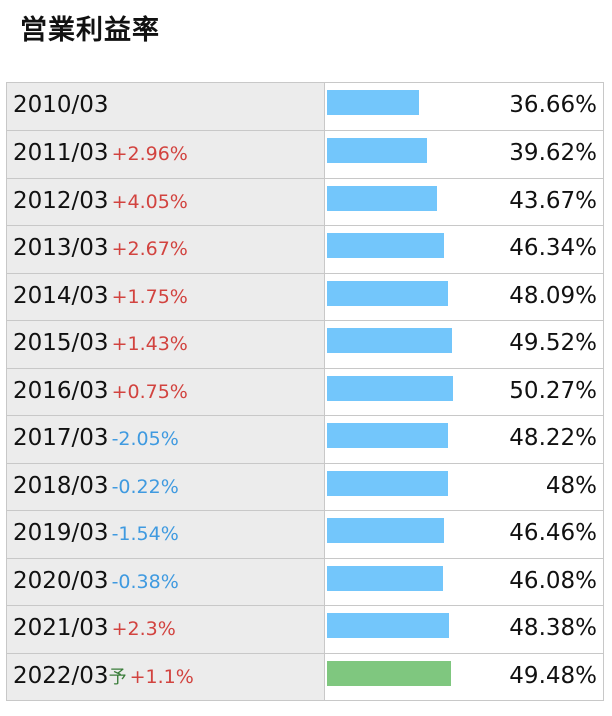  Describe the element at coordinates (571, 485) in the screenshot. I see `value-label: 48%` at that location.